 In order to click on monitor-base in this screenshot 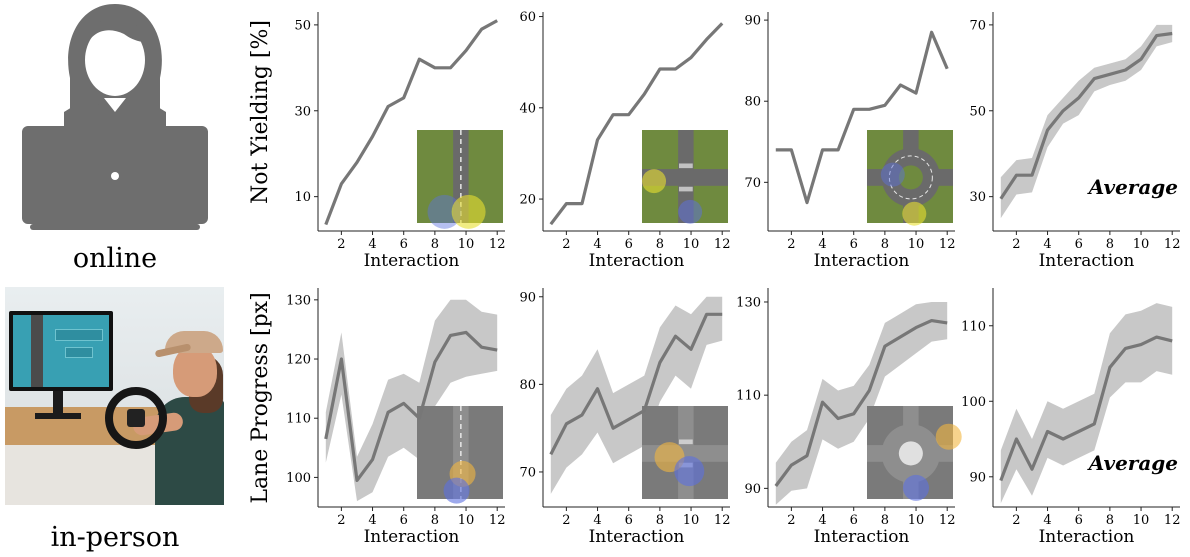, I will do `click(58, 416)`.